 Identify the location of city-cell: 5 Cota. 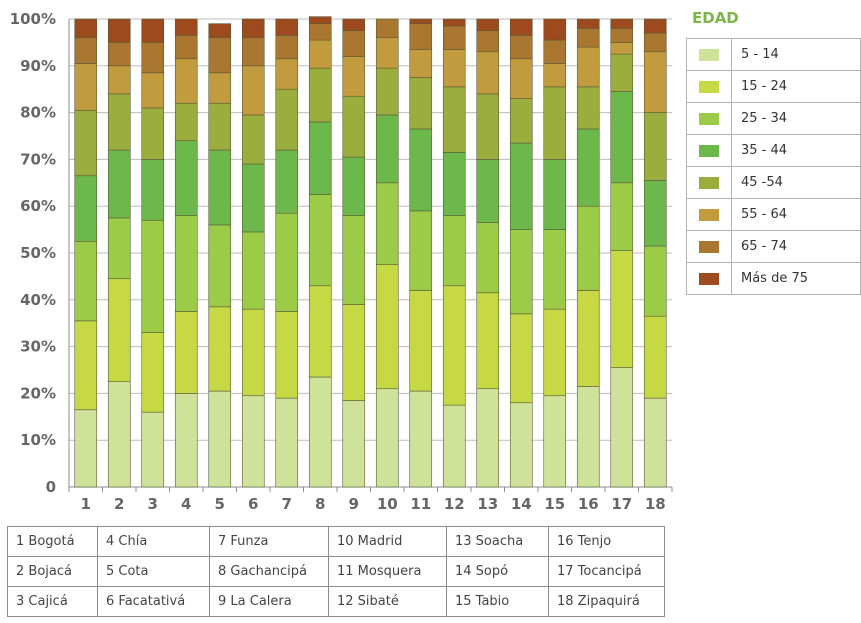
(153, 571).